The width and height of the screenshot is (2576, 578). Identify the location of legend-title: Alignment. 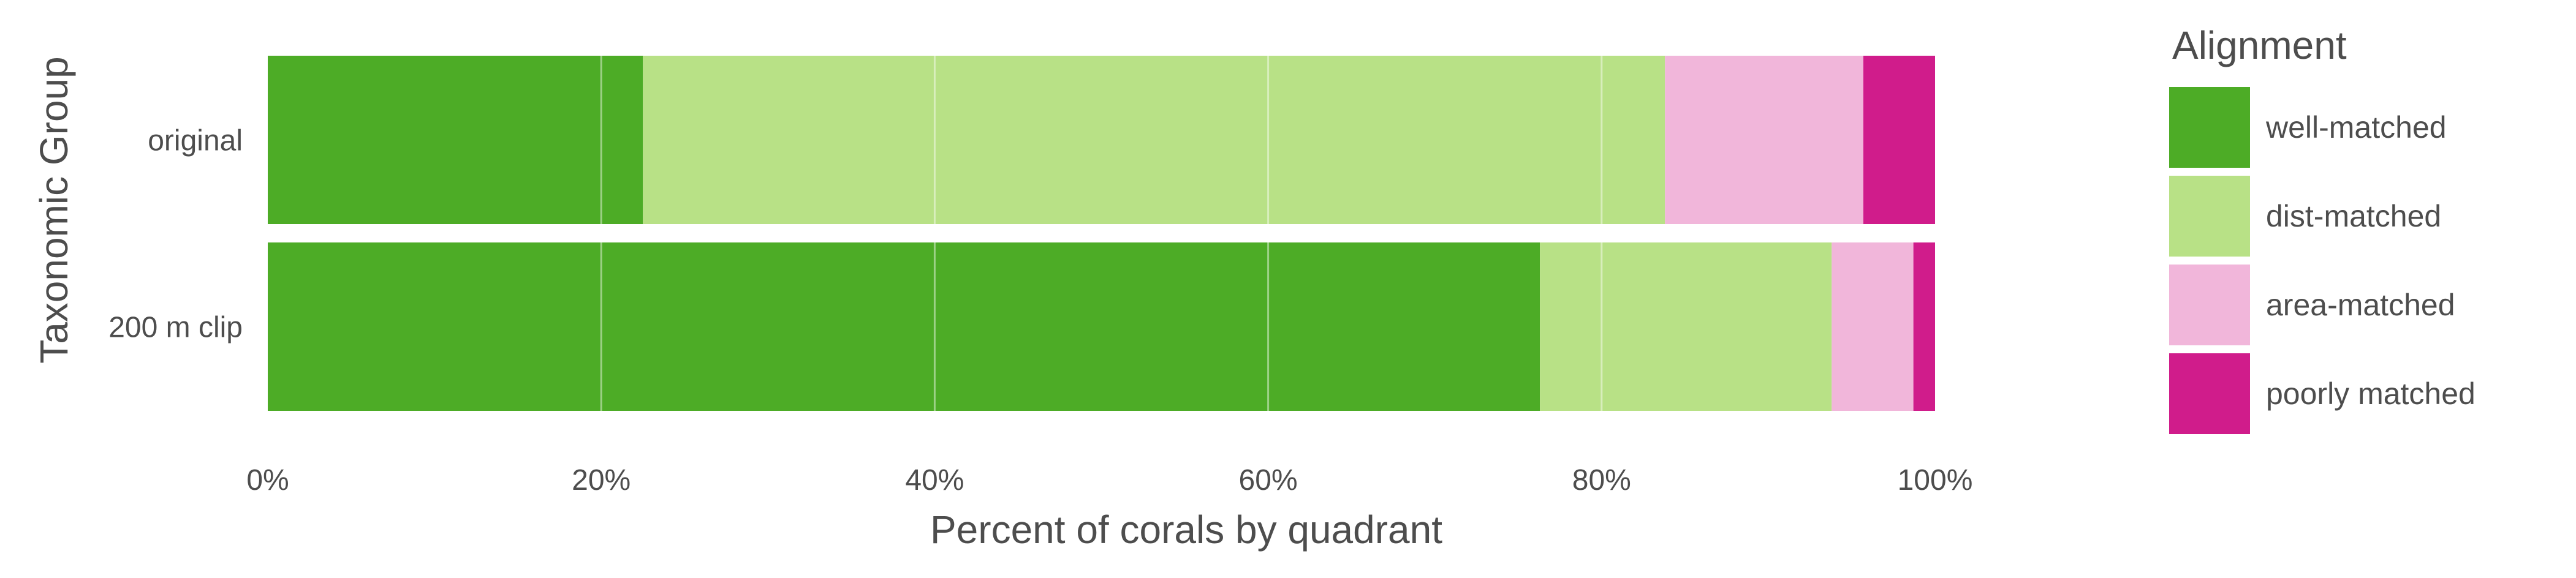
(2259, 45).